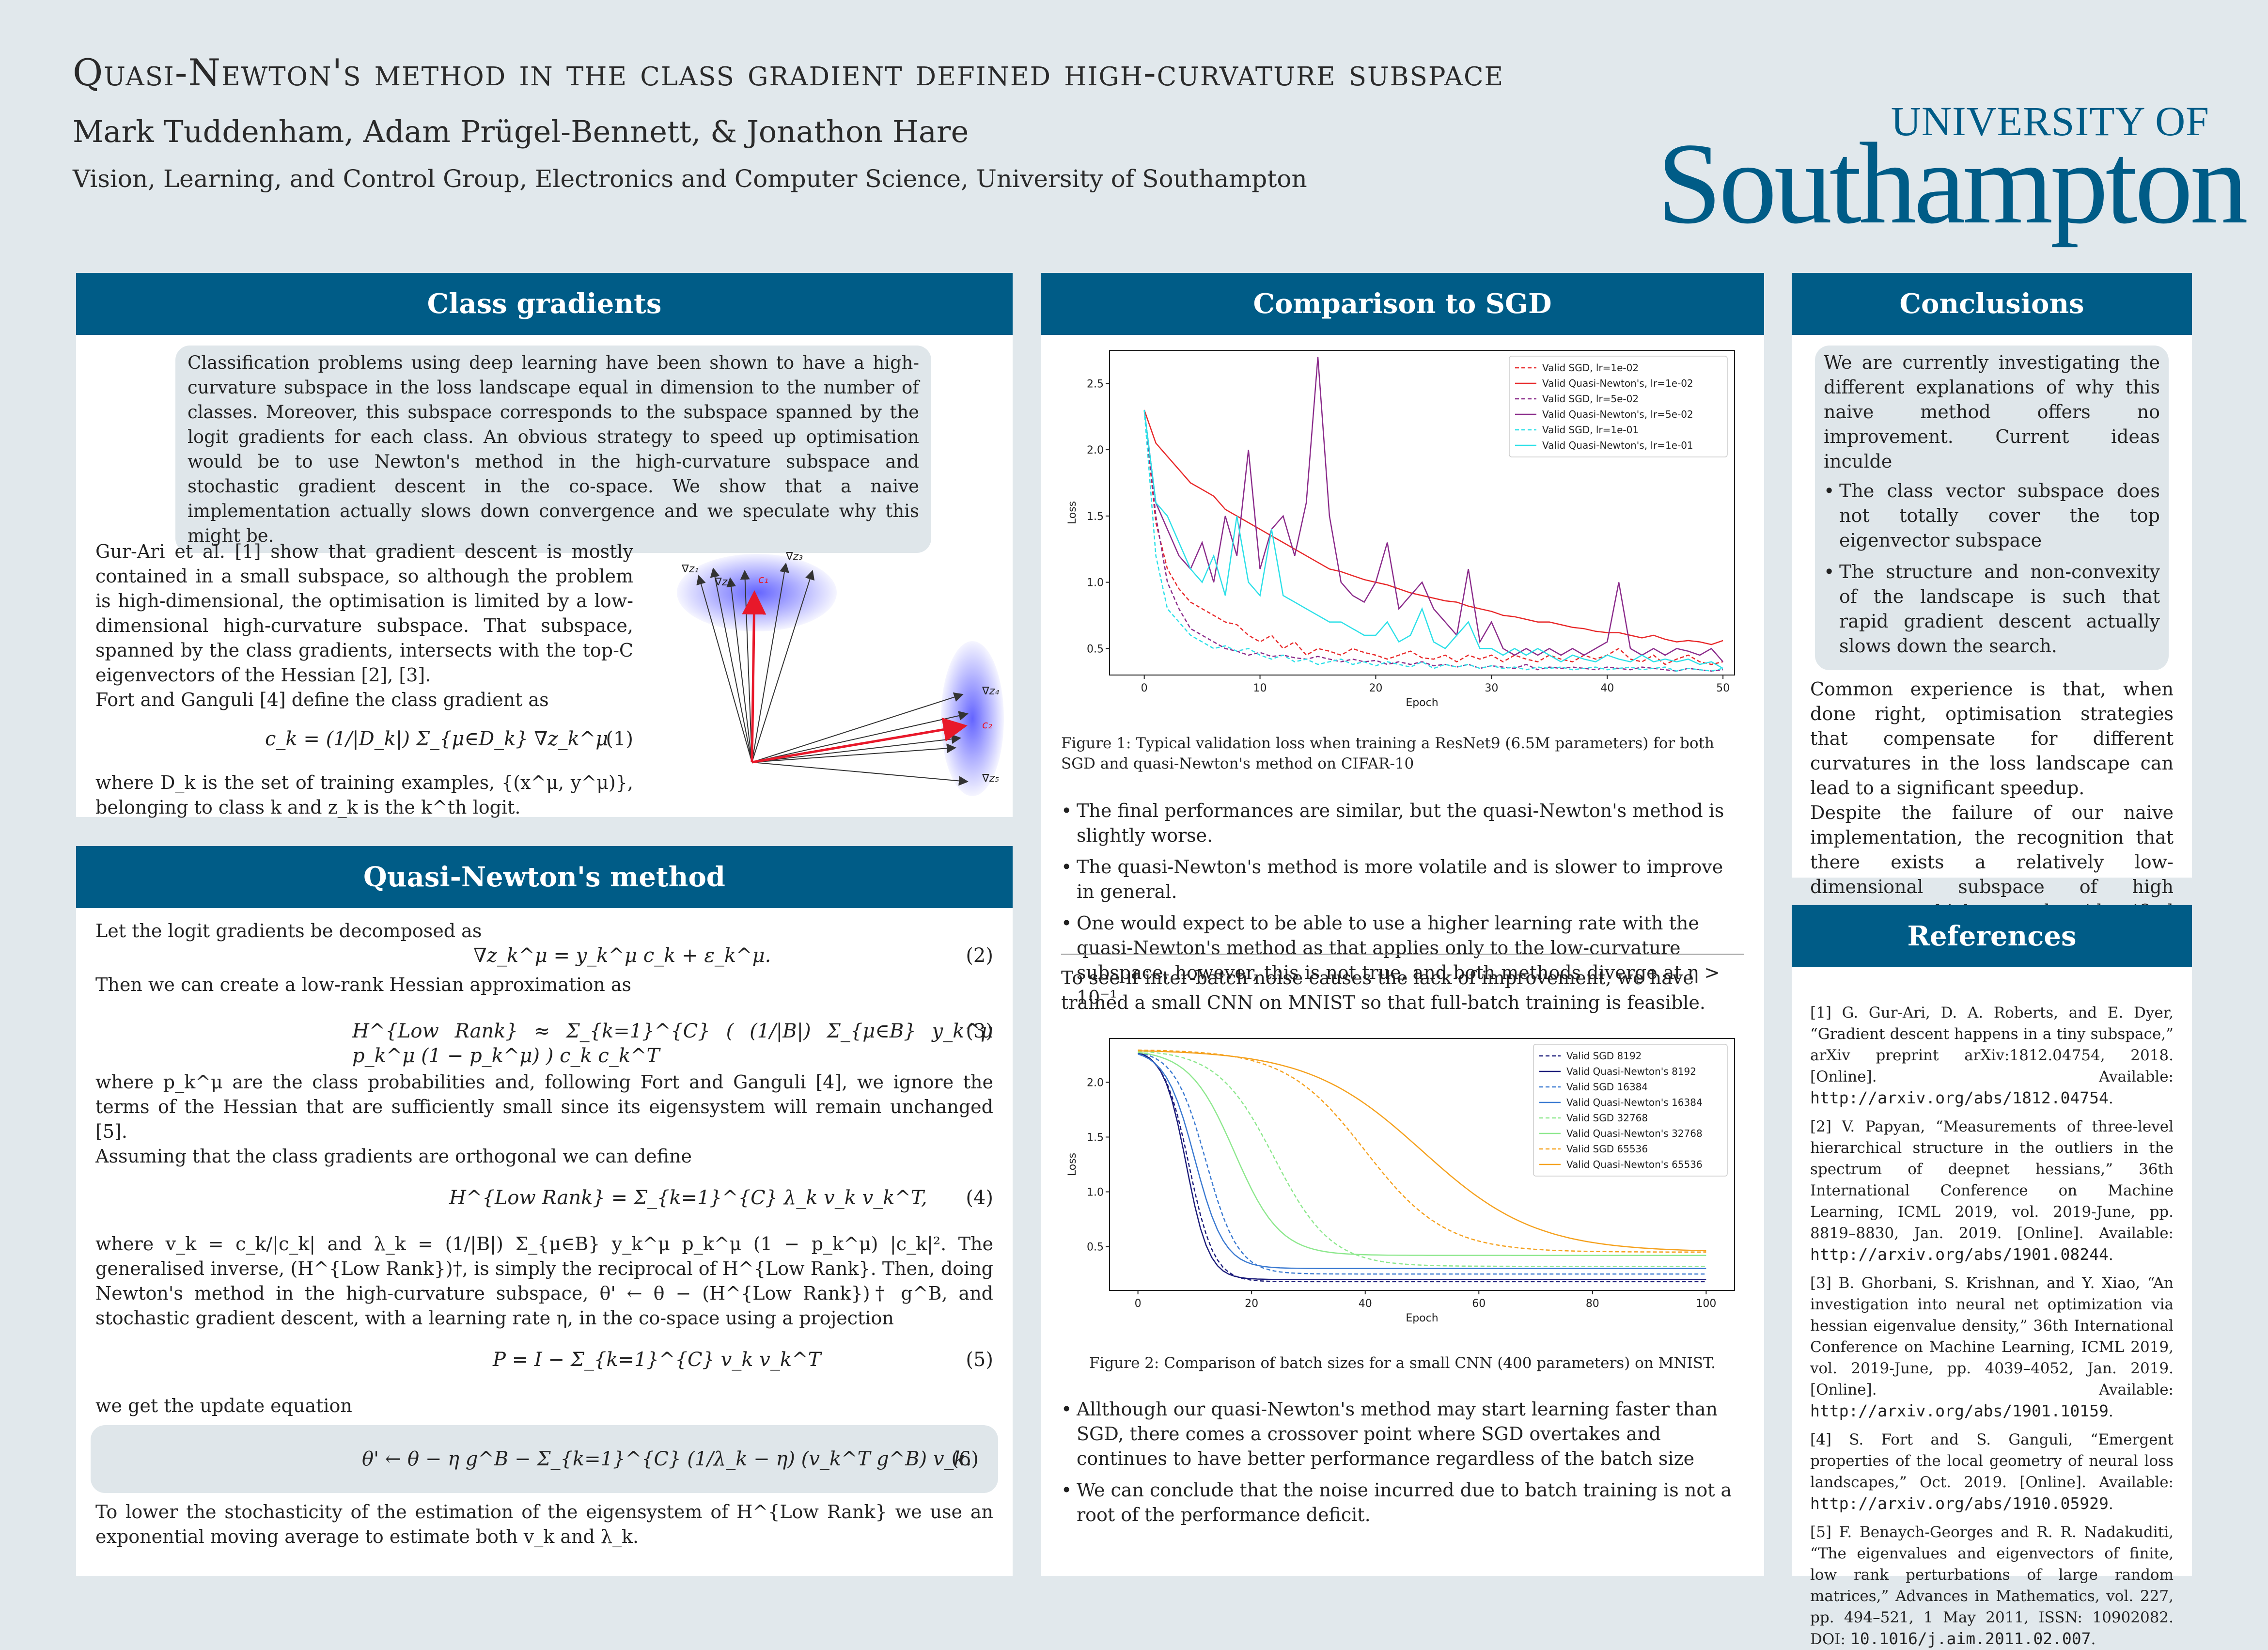  I want to click on equation-5: P = I − Σ_{k=1}^{C} v_k v_k^T, so click(657, 1360).